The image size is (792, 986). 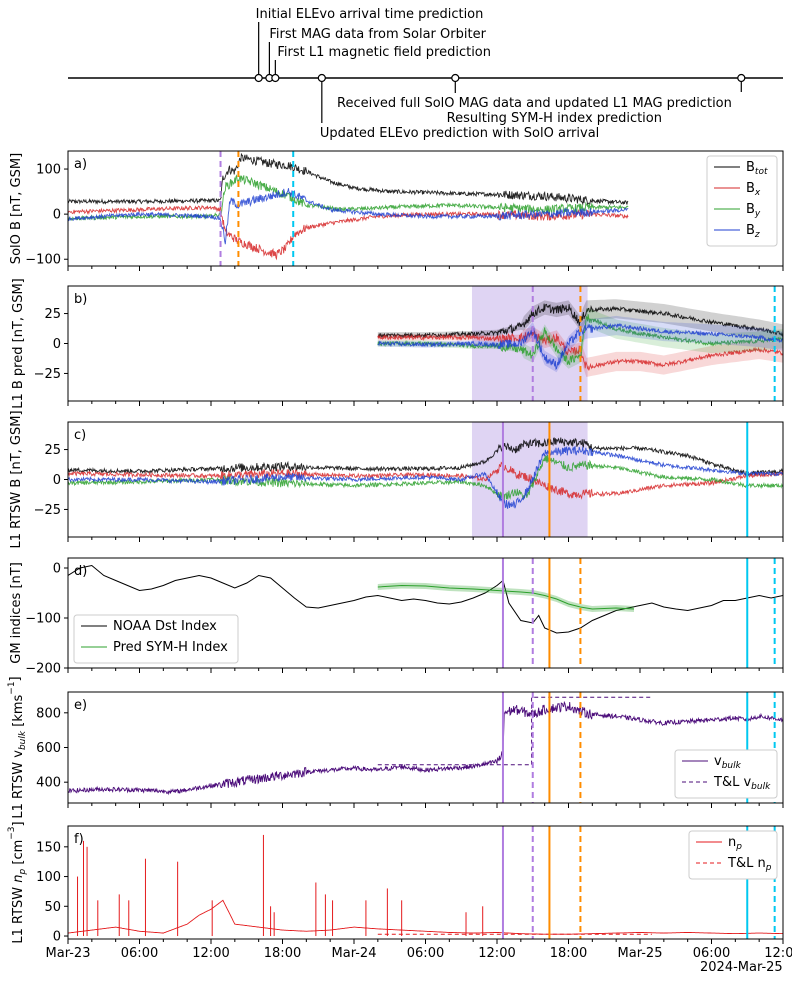 I want to click on series-by, so click(x=425, y=478).